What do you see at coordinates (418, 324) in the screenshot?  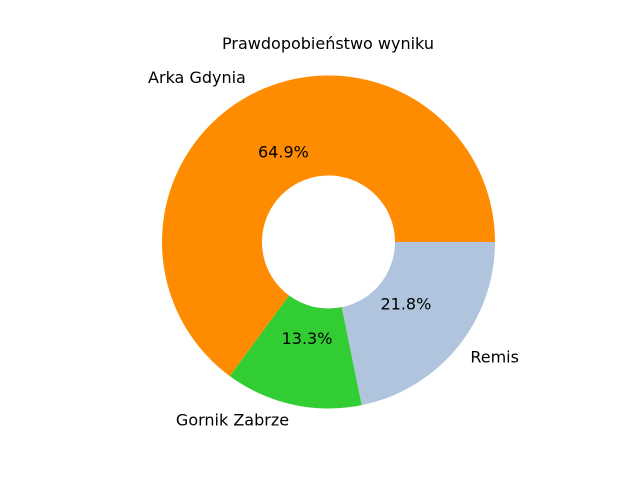 I see `slice-remis` at bounding box center [418, 324].